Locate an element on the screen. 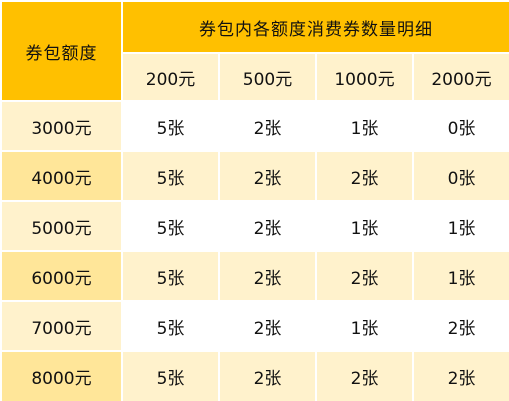  row-amount: 8000元 is located at coordinates (61, 375).